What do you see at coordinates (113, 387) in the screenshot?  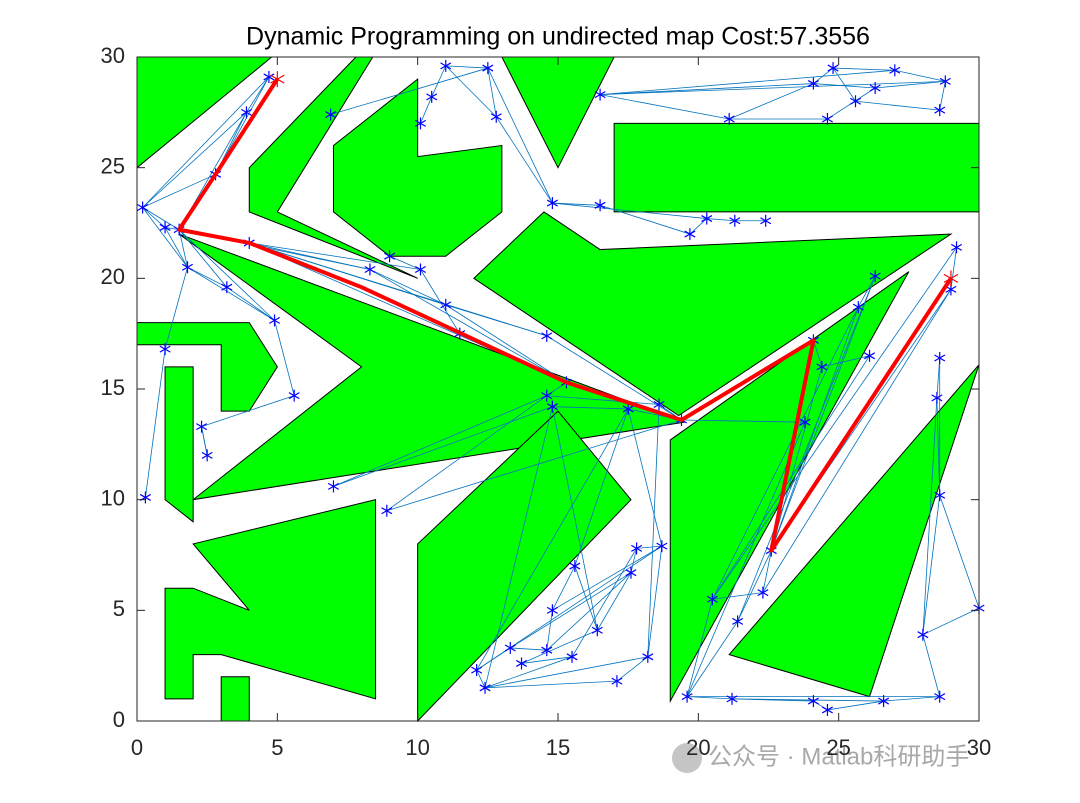 I see `y-tick-label: 15` at bounding box center [113, 387].